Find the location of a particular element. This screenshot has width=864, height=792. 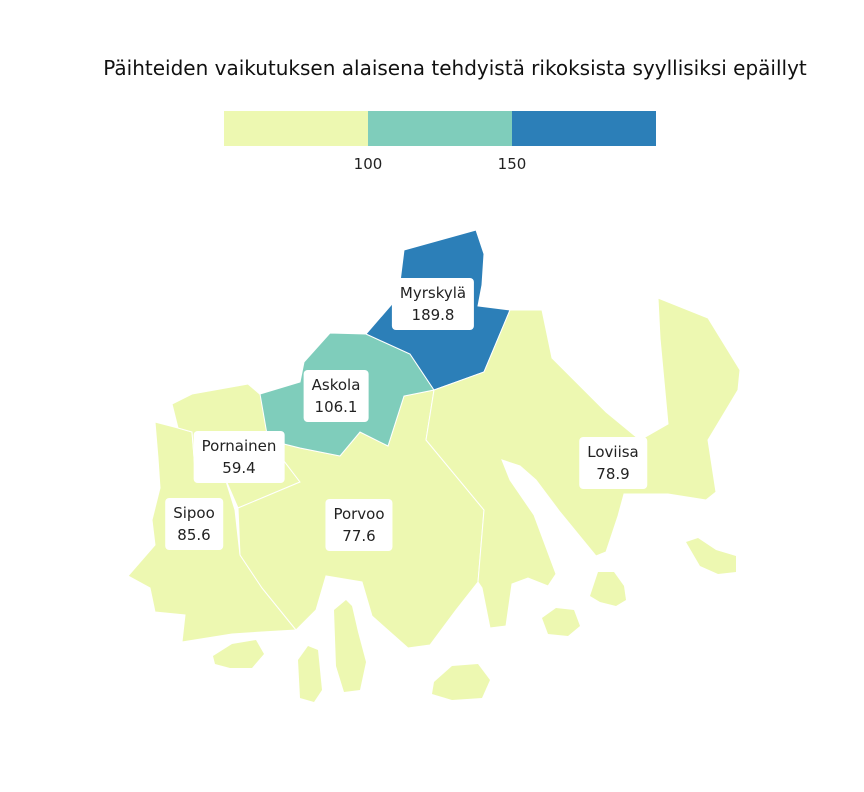

legend-tick-150: 150 is located at coordinates (512, 164).